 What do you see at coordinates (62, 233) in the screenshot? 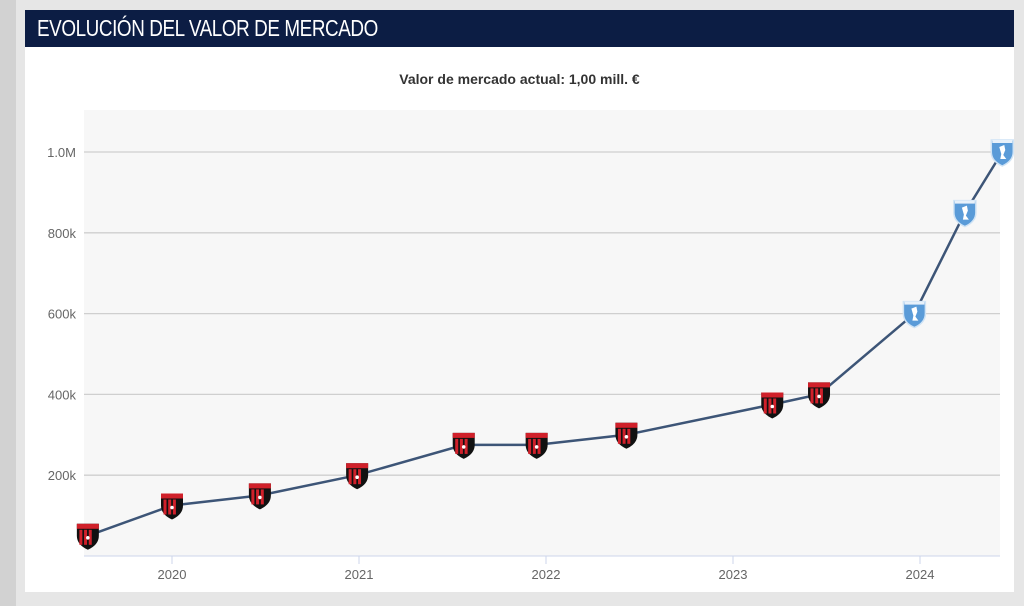
I see `y-tick-label: 800k` at bounding box center [62, 233].